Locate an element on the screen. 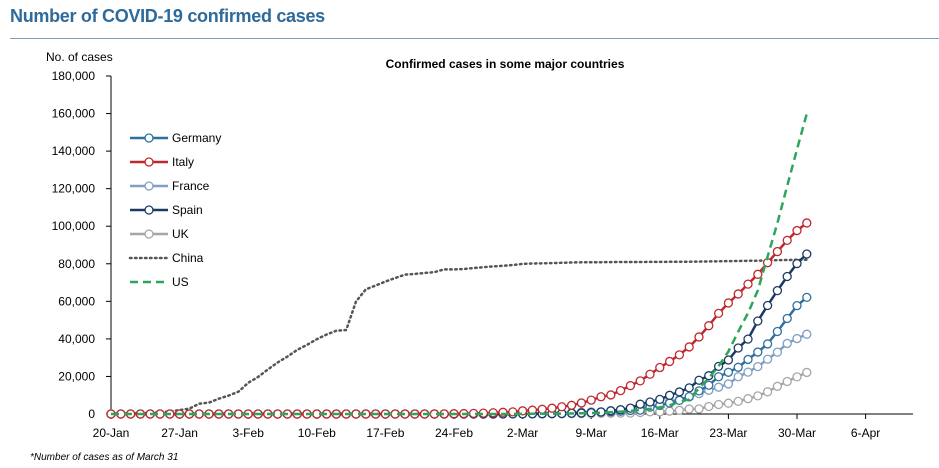  x-tick-label: 30-Mar is located at coordinates (797, 433).